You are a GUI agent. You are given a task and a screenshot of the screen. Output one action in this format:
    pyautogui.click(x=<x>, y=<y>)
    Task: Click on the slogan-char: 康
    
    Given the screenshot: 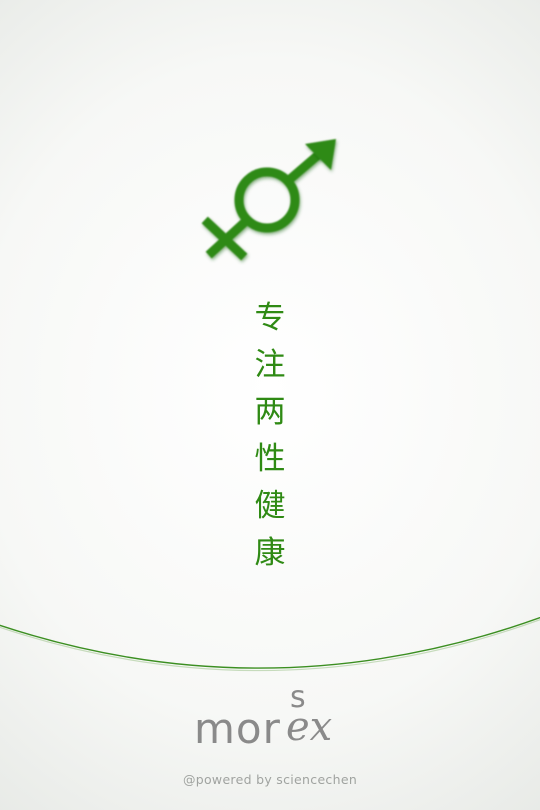 What is the action you would take?
    pyautogui.click(x=270, y=553)
    